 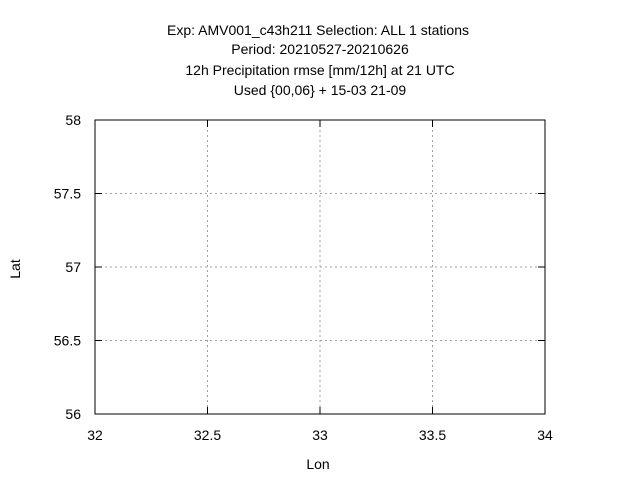 What do you see at coordinates (320, 49) in the screenshot?
I see `title-line-2: Period: 20210527-20210626` at bounding box center [320, 49].